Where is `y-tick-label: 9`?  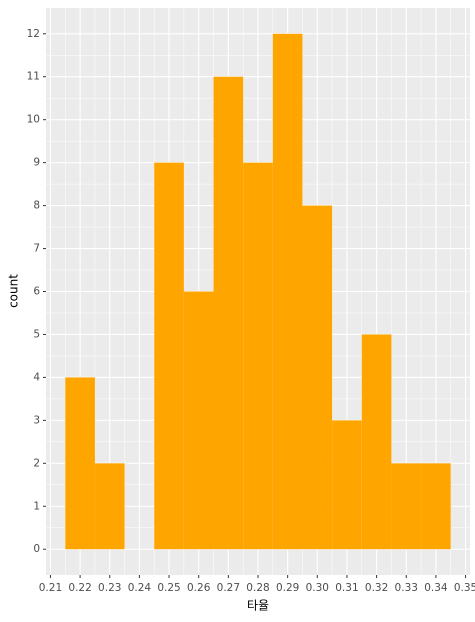 y-tick-label: 9 is located at coordinates (36, 163).